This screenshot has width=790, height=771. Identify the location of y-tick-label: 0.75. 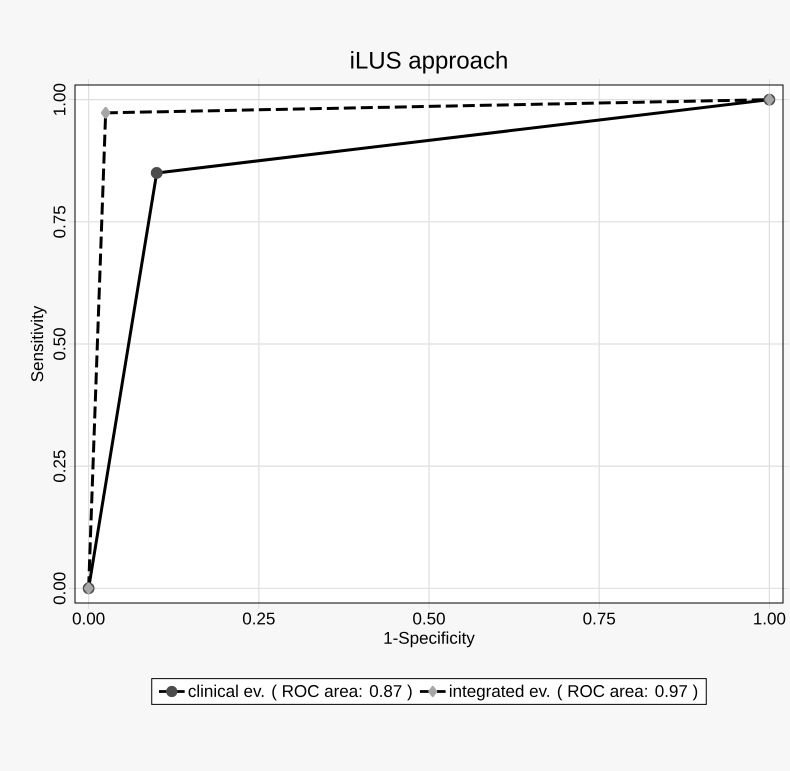
(59, 222).